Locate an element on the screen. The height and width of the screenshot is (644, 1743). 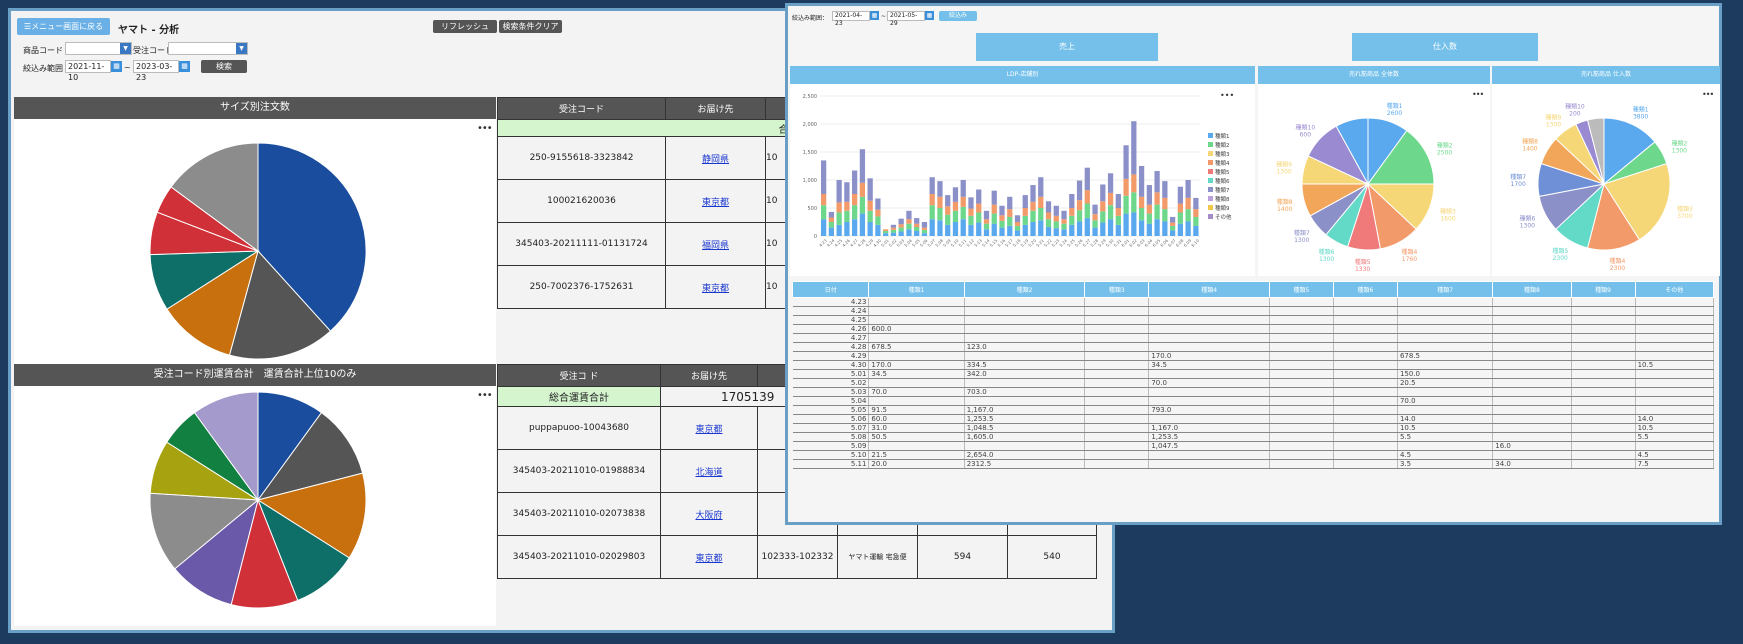
x-tick-label: 6.04 is located at coordinates (1149, 243).